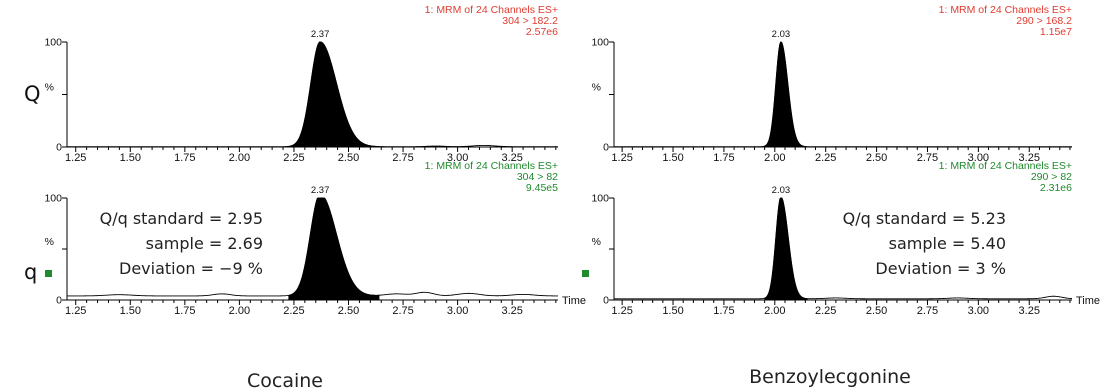 The width and height of the screenshot is (1120, 392). What do you see at coordinates (924, 218) in the screenshot?
I see `qq-ratio-annotation: Q/q standard = 5.23` at bounding box center [924, 218].